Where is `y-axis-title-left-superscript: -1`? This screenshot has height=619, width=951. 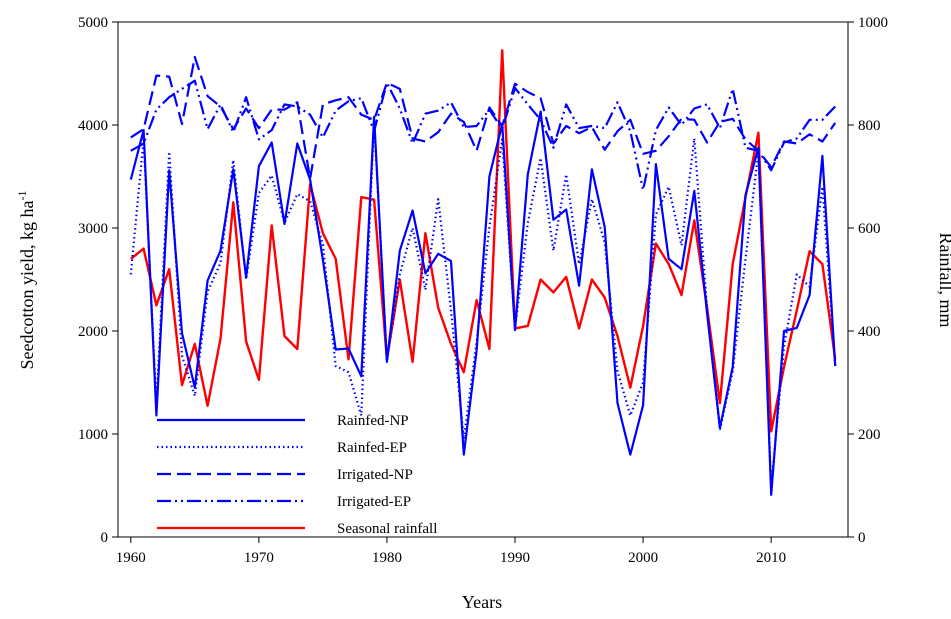
y-axis-title-left-superscript: -1 is located at coordinates (22, 196).